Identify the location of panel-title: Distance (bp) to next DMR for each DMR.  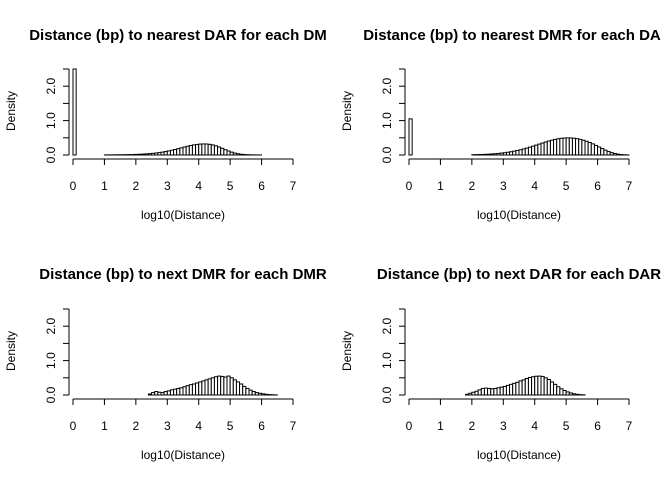
(183, 274).